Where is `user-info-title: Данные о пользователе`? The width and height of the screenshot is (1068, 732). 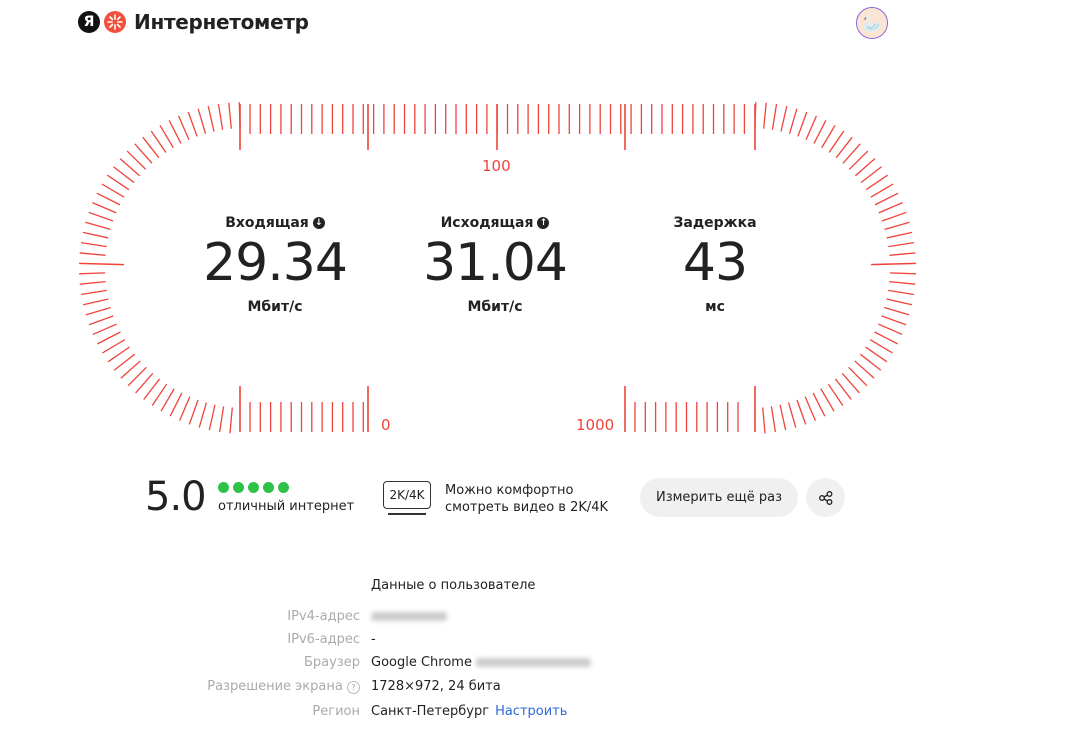 user-info-title: Данные о пользователе is located at coordinates (453, 585).